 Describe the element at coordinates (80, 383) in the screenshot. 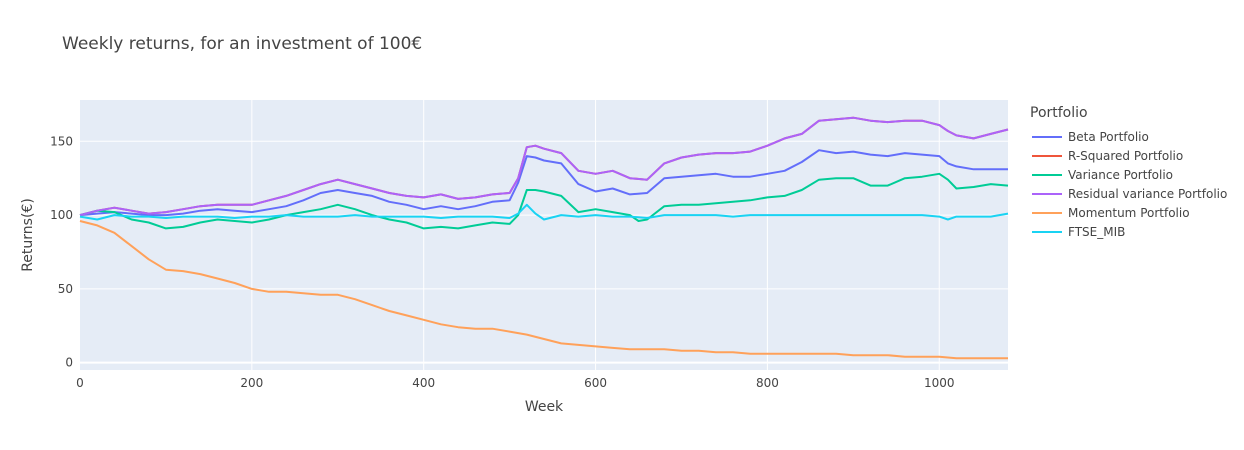

I see `x-tick-label: 0` at that location.